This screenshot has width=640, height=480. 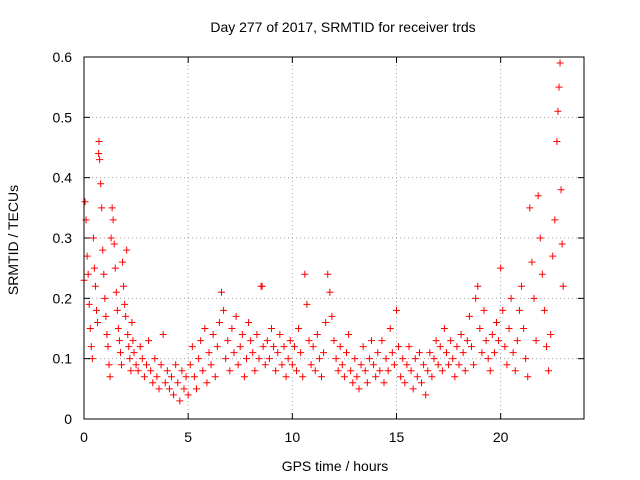 I want to click on y-tick-label: 0.5, so click(x=63, y=117).